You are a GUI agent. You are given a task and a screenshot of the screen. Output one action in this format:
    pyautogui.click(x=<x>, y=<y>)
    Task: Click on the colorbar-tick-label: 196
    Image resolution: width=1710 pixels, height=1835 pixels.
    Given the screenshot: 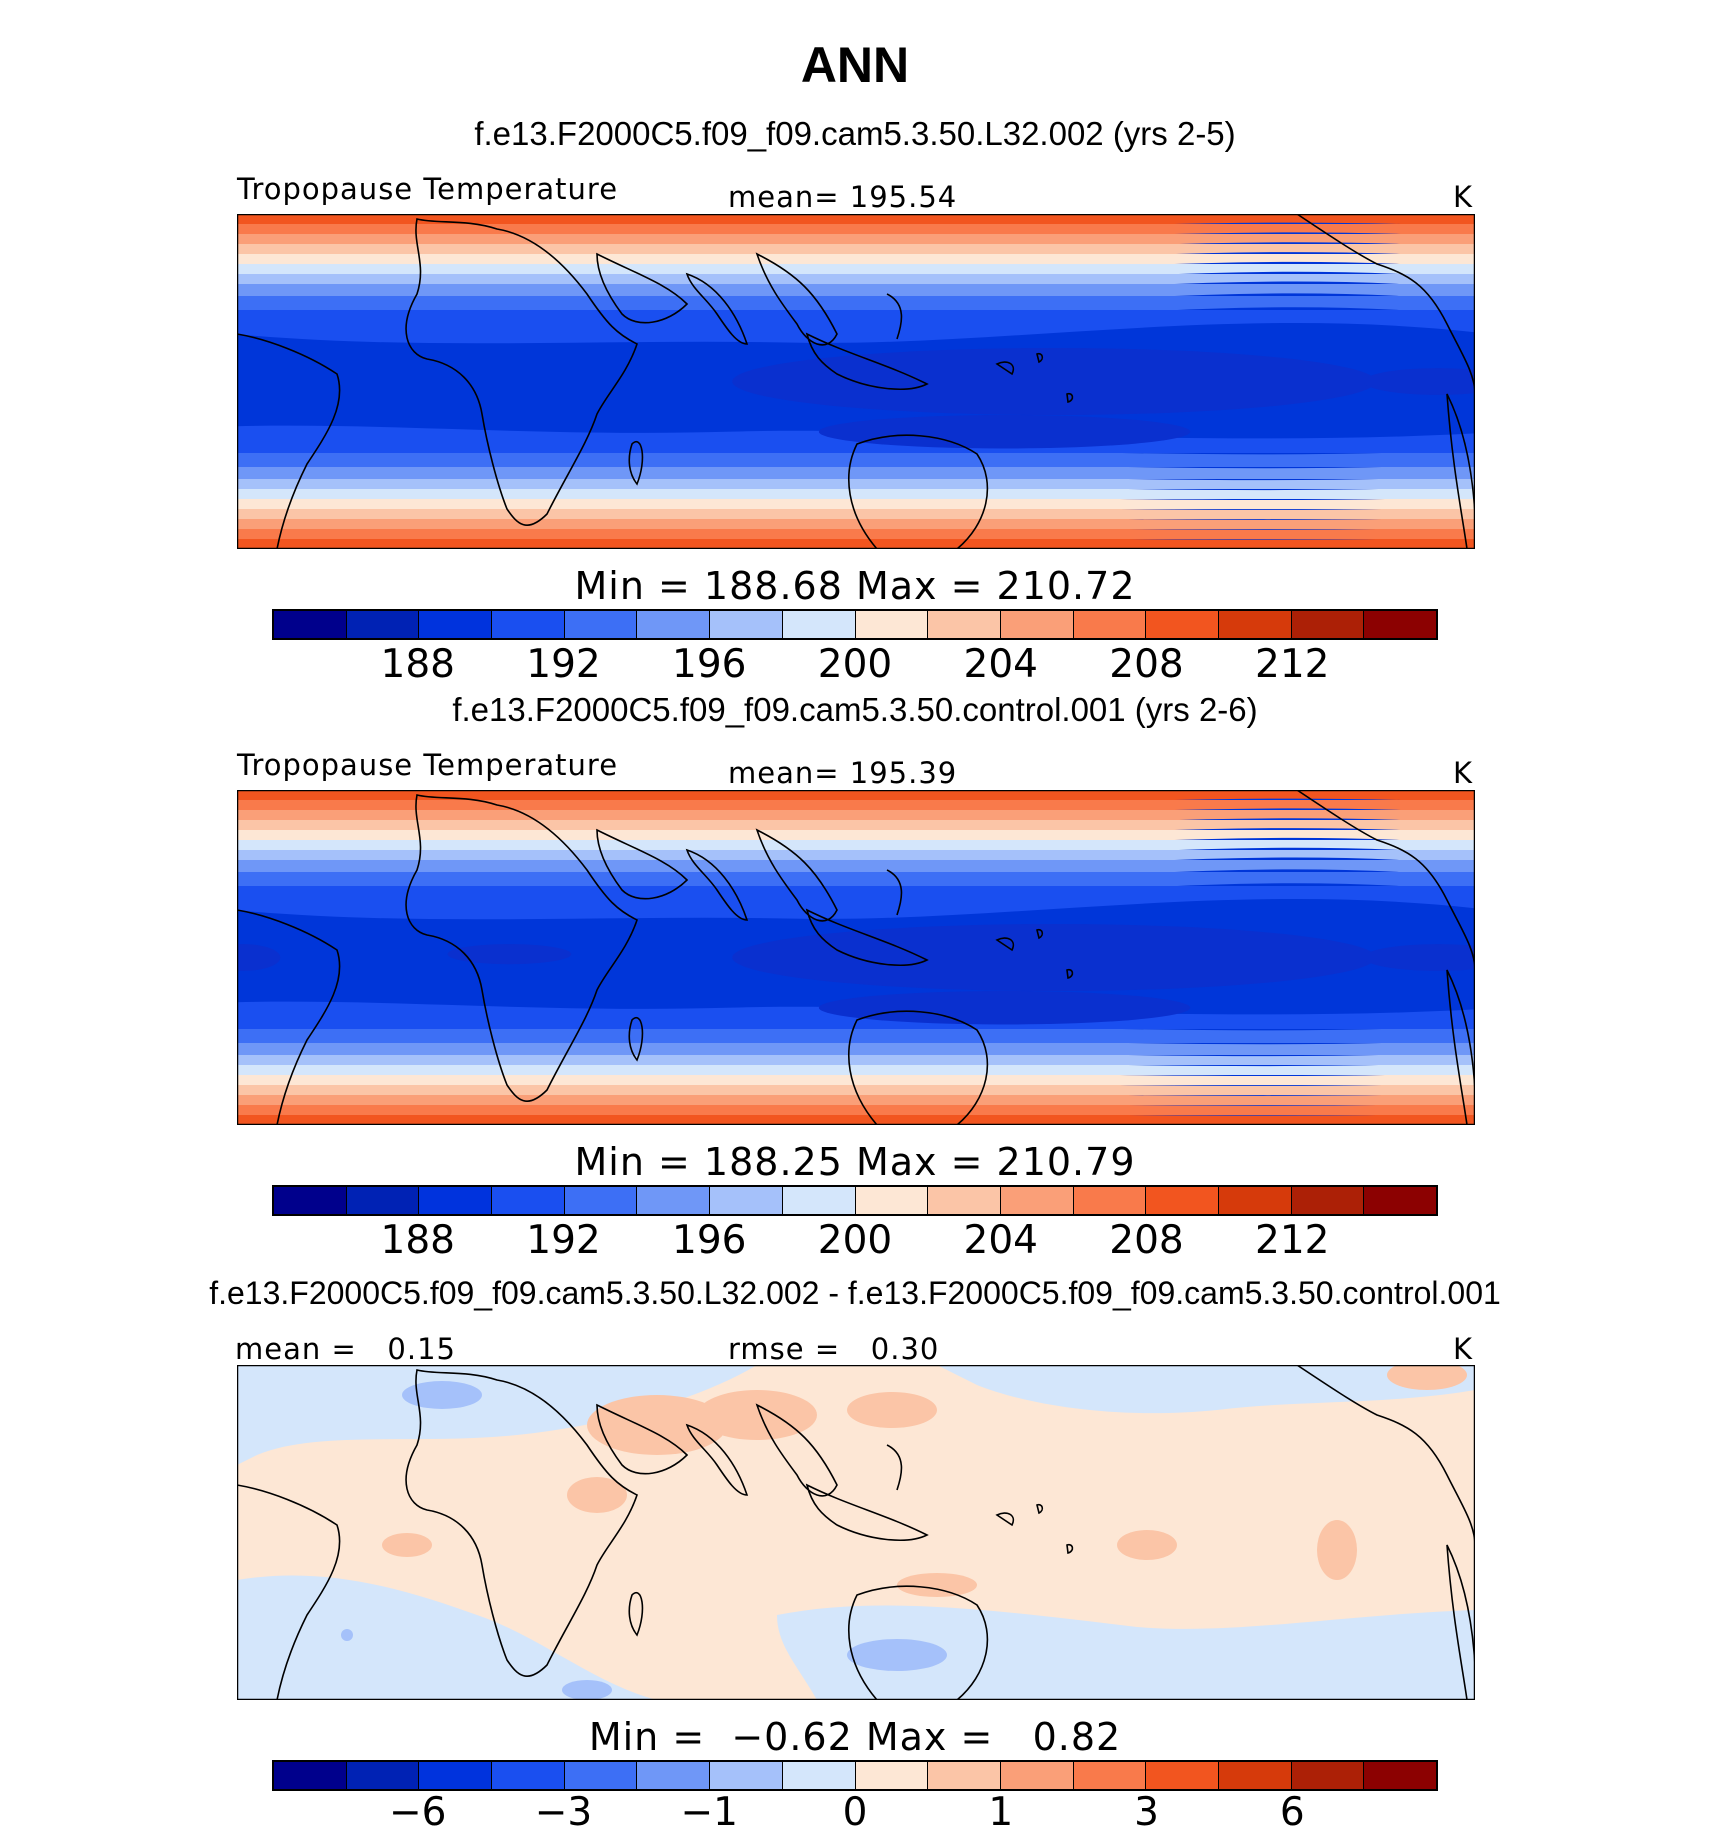 What is the action you would take?
    pyautogui.click(x=709, y=1240)
    